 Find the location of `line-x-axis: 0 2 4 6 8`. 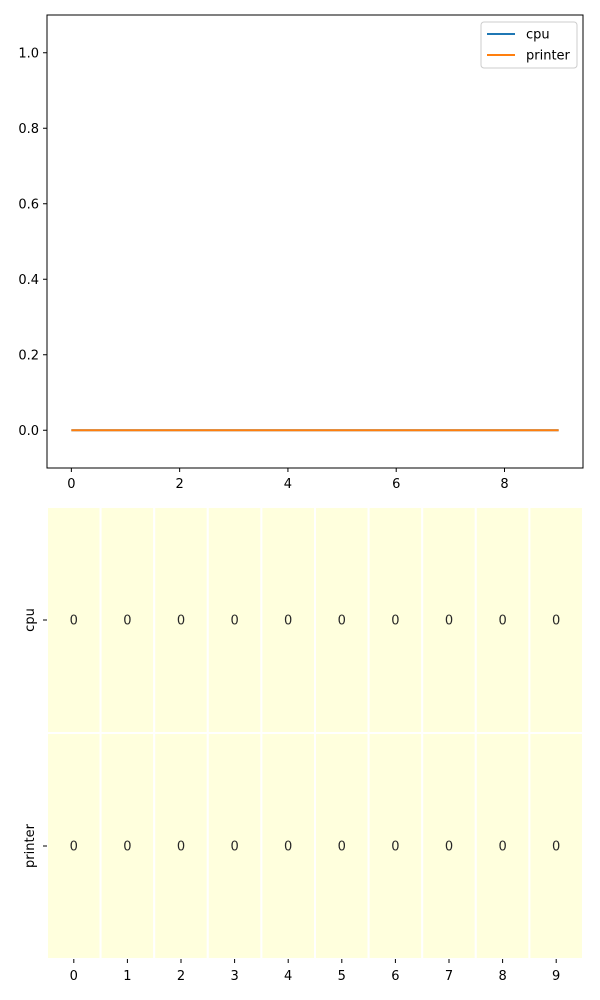

line-x-axis: 0 2 4 6 8 is located at coordinates (288, 480).